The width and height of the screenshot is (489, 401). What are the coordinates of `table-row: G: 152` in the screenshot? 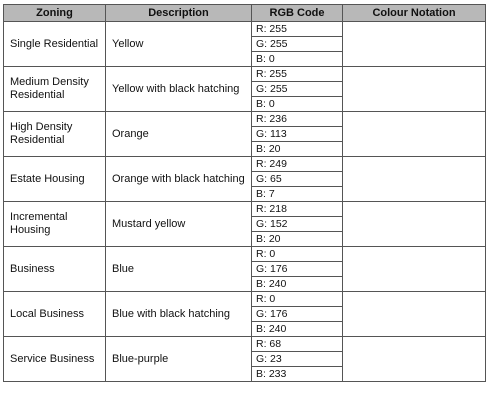 It's located at (245, 224).